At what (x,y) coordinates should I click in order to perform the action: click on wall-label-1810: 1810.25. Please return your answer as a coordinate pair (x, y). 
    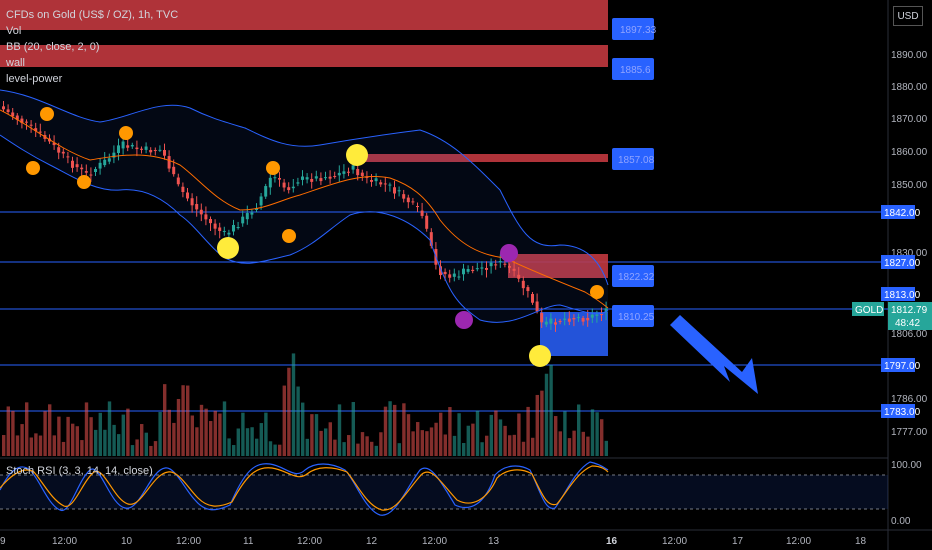
    Looking at the image, I should click on (636, 317).